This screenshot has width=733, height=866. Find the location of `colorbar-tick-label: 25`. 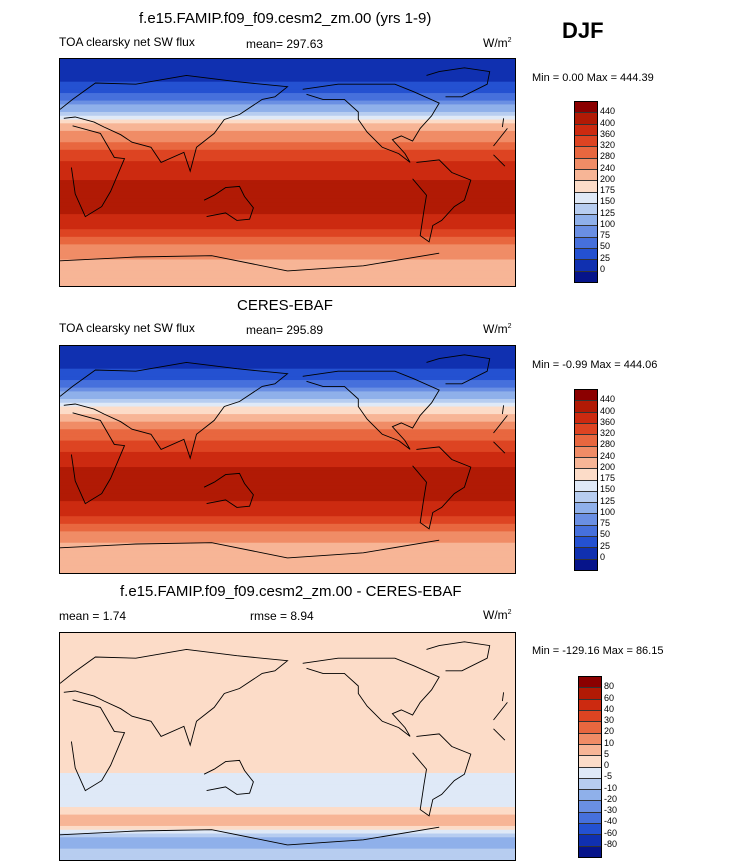

colorbar-tick-label: 25 is located at coordinates (605, 257).